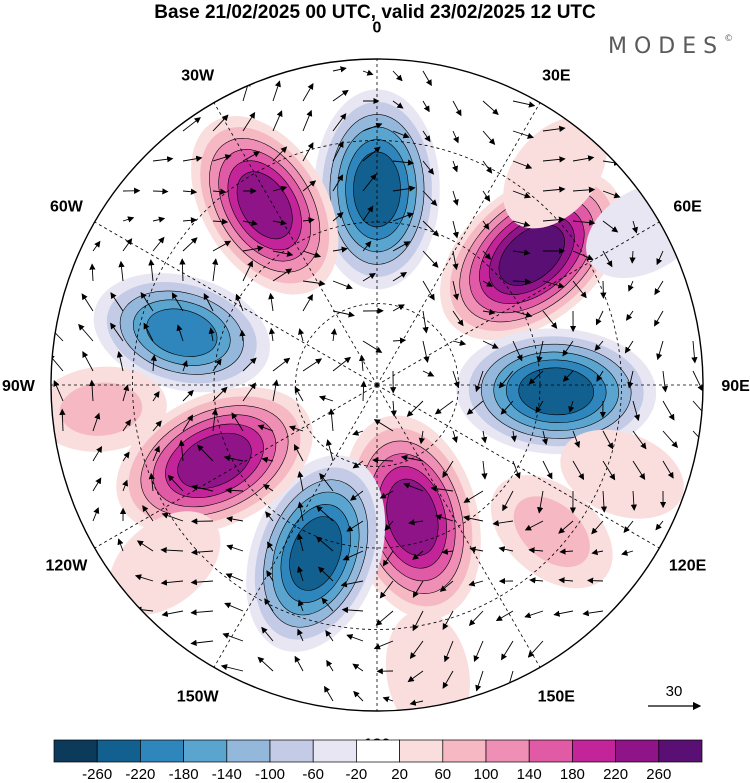 The width and height of the screenshot is (750, 783). I want to click on longitude-label: 60W, so click(67, 207).